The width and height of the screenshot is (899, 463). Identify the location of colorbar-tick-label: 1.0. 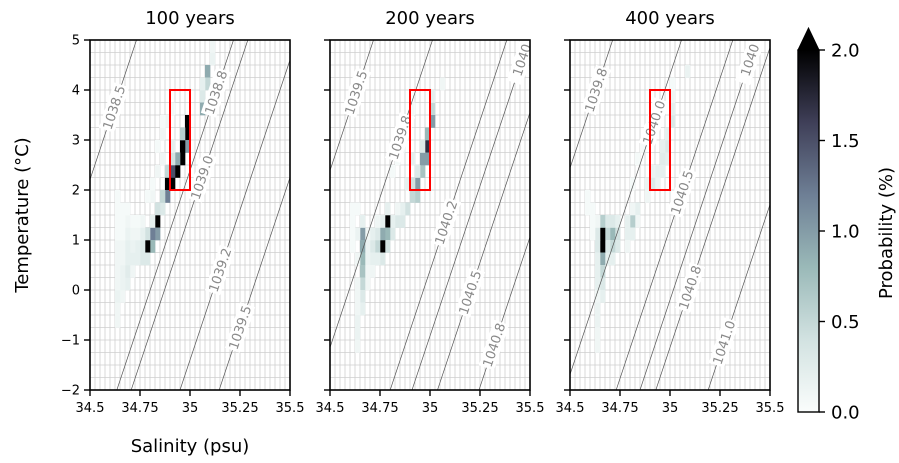
(845, 232).